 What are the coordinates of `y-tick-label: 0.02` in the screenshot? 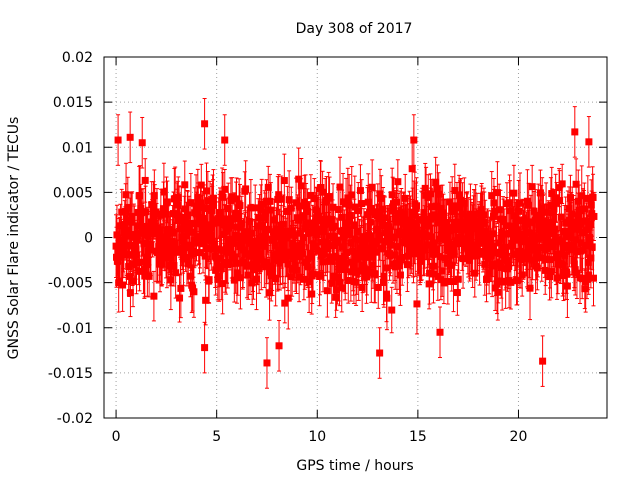 It's located at (77, 58).